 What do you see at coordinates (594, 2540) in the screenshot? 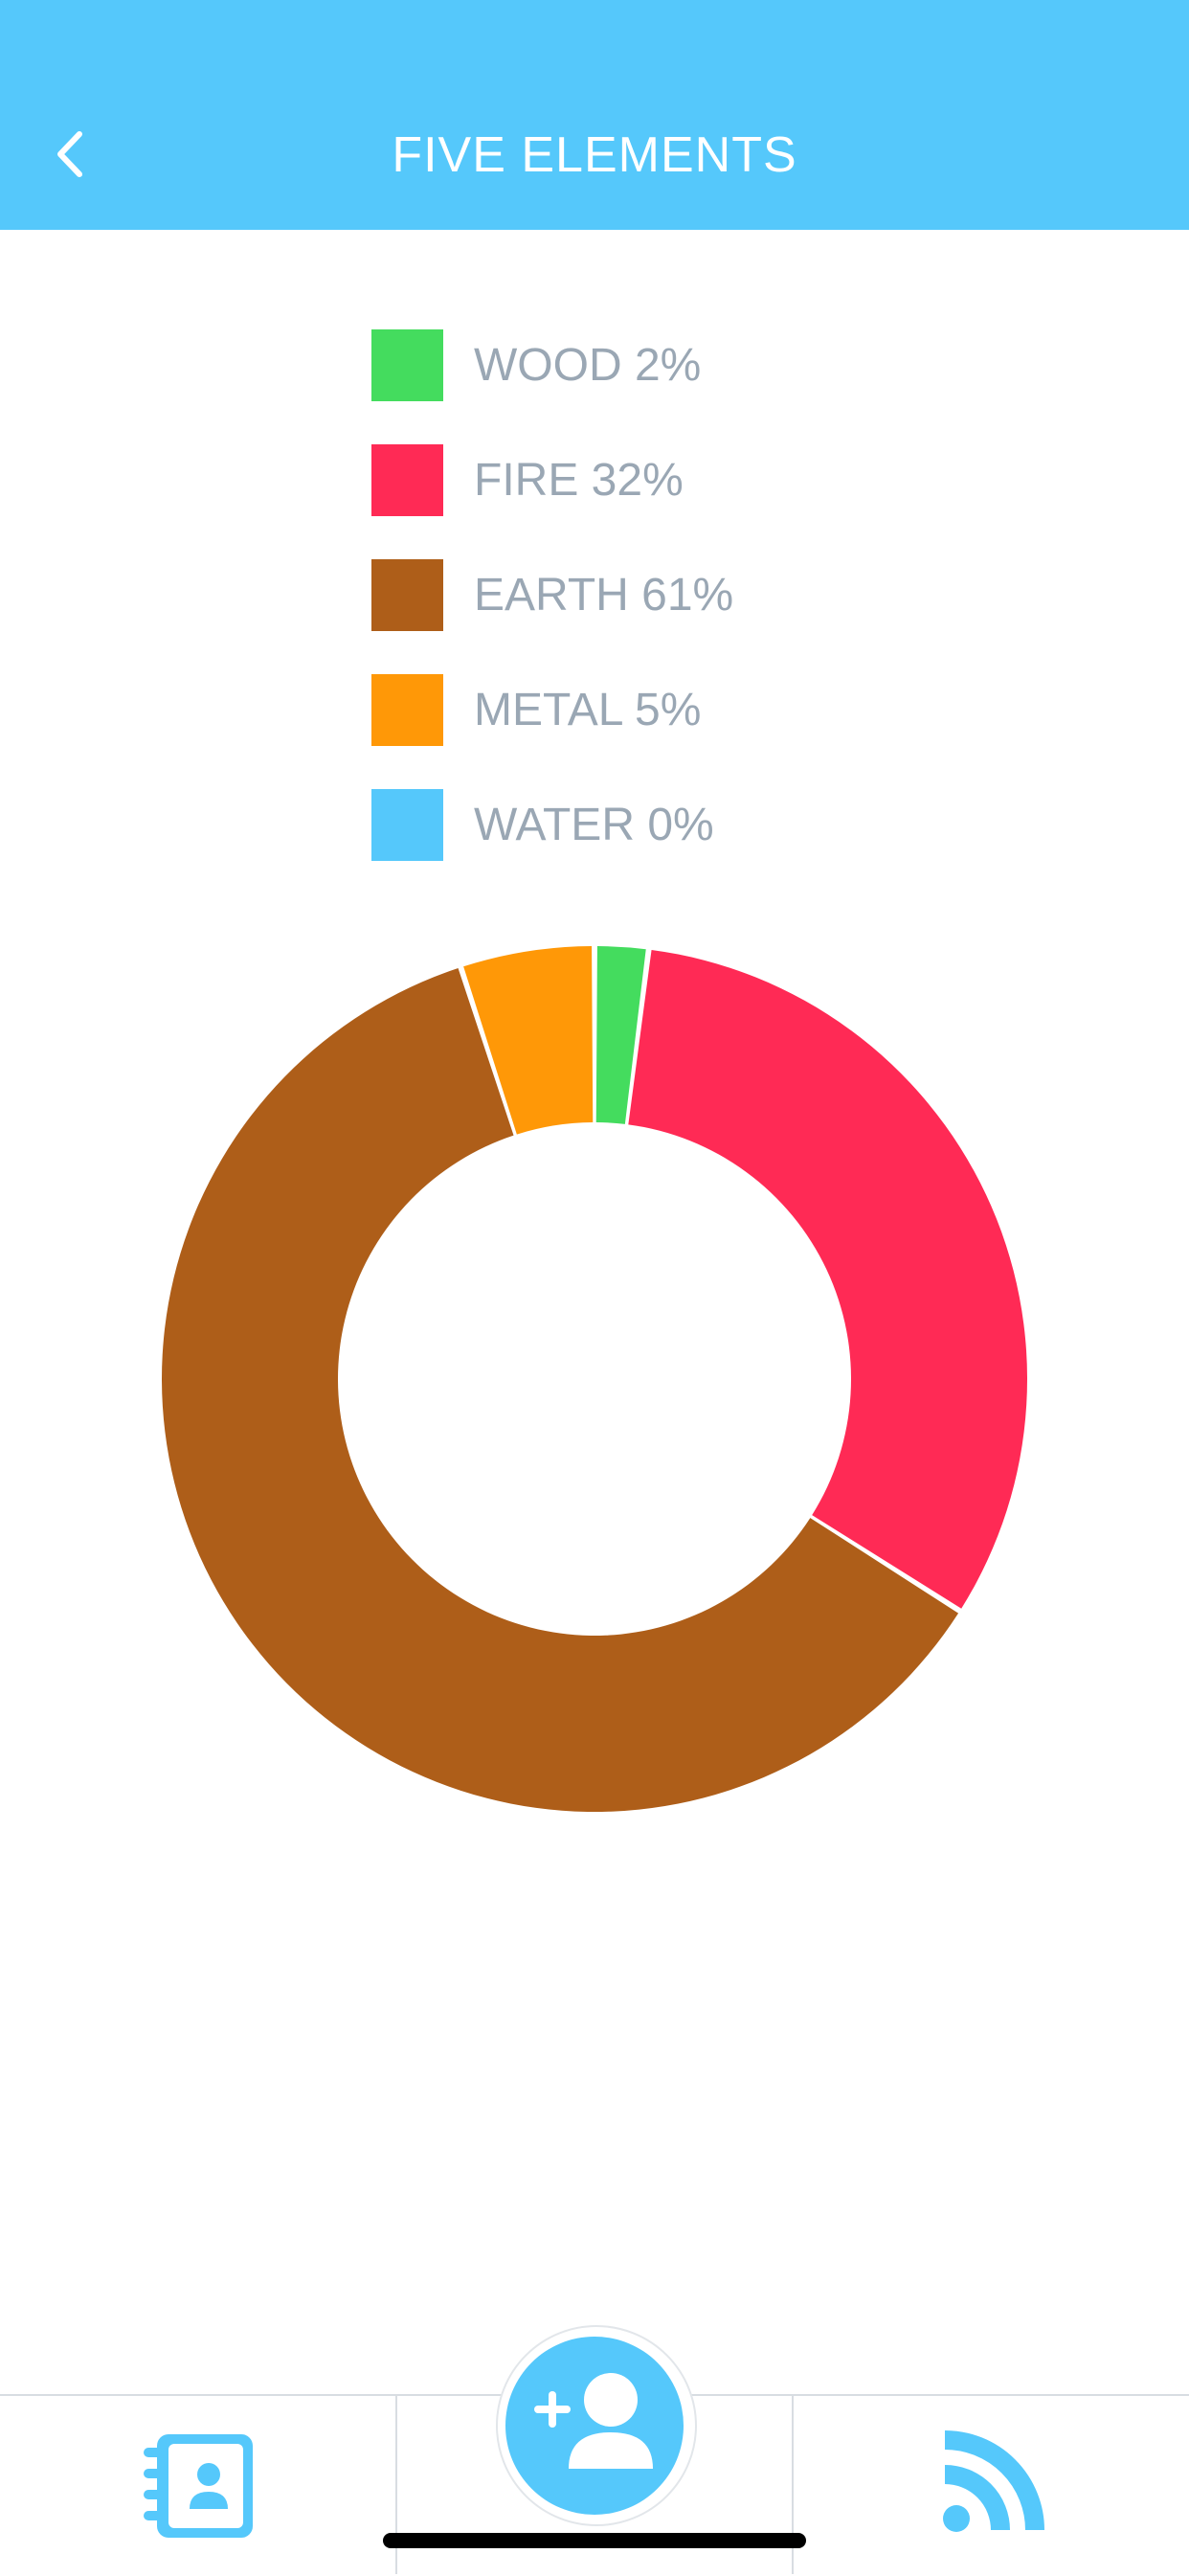
I see `home-indicator` at bounding box center [594, 2540].